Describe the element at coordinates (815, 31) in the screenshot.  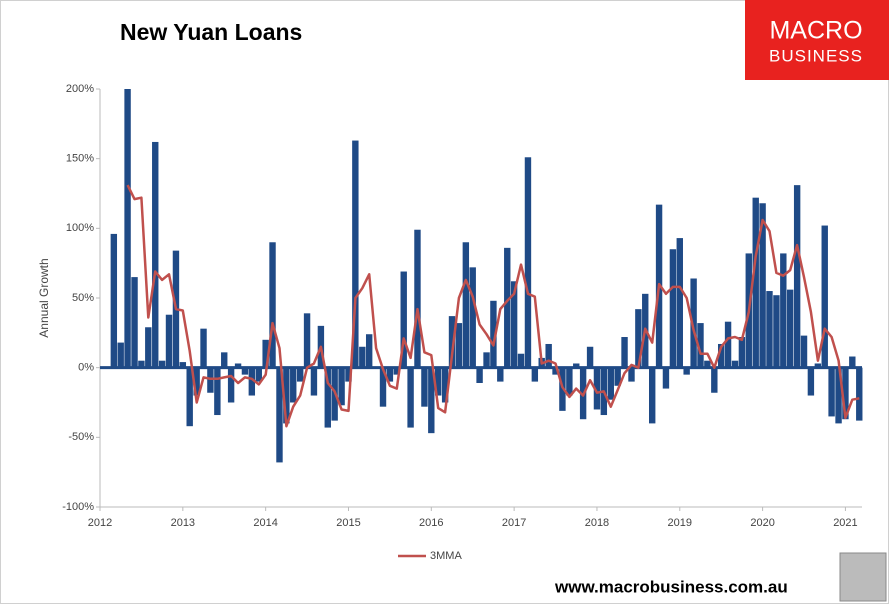
I see `logo-text: MACRO` at that location.